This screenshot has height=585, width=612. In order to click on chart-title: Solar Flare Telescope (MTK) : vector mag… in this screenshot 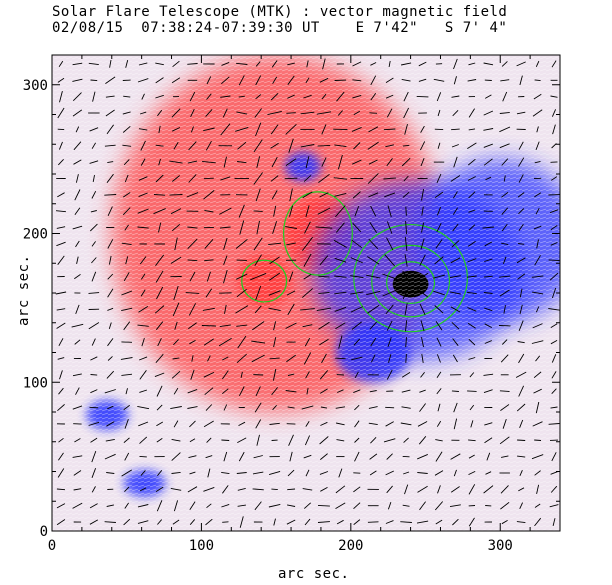, I will do `click(280, 12)`.